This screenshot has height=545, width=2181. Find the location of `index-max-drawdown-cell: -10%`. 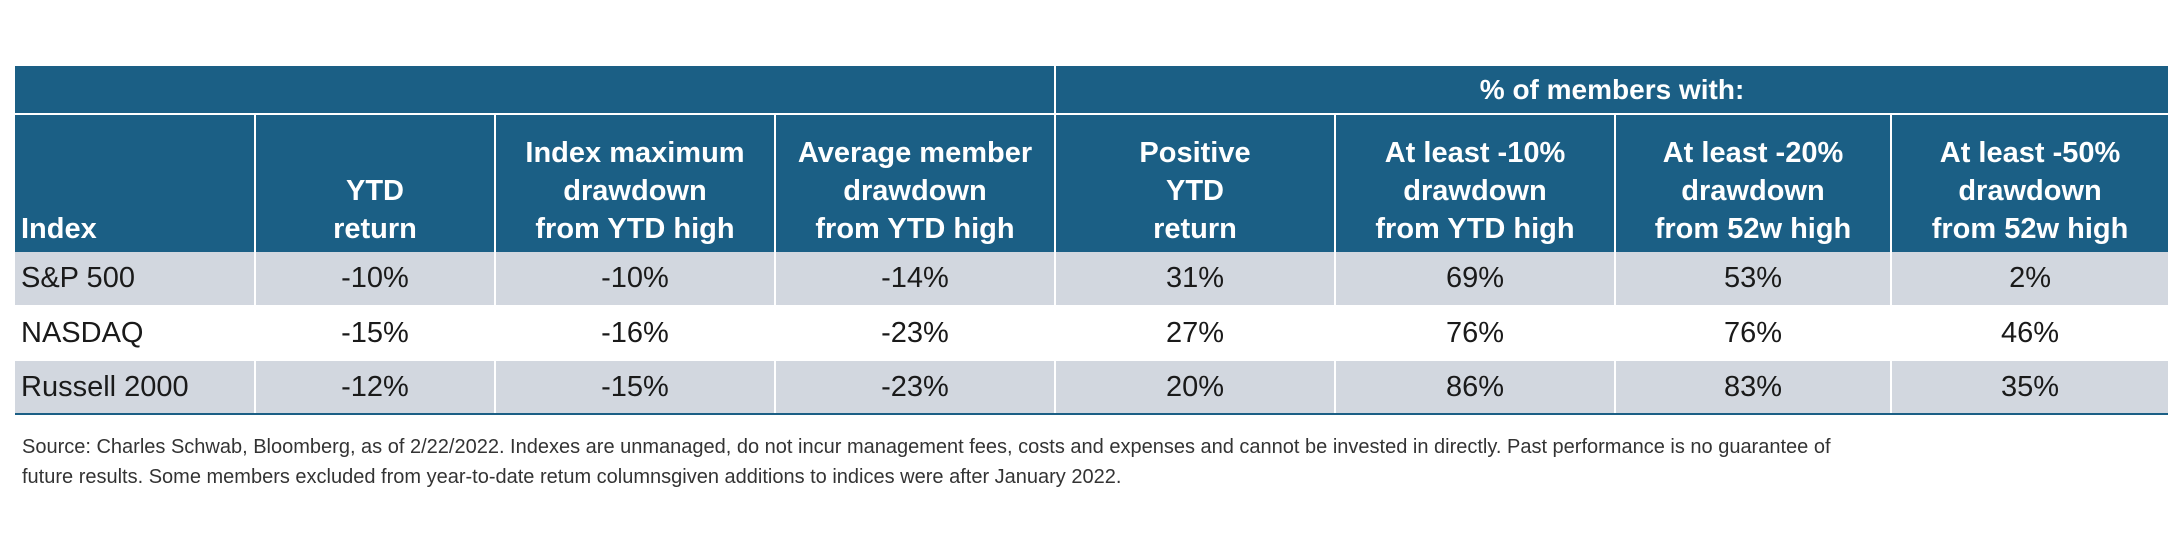

index-max-drawdown-cell: -10% is located at coordinates (635, 279).